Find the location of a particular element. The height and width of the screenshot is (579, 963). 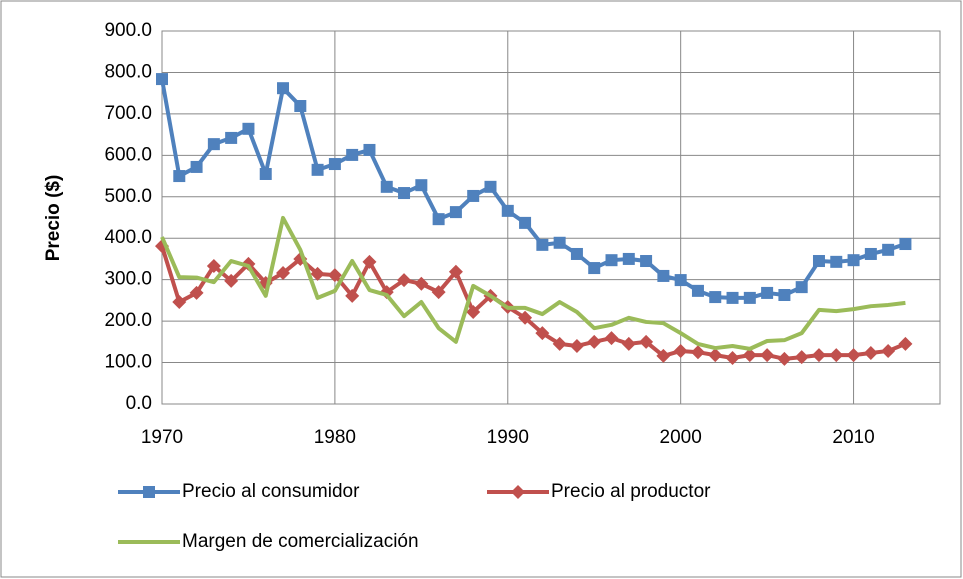

y-tick-label: 300.0 is located at coordinates (128, 279).